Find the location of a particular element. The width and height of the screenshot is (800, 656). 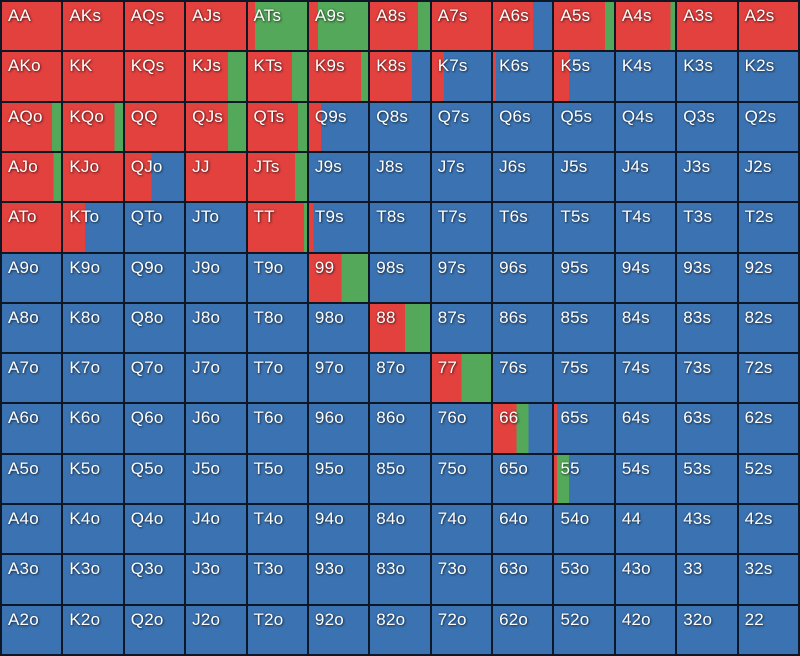

cell-AJs: AJs is located at coordinates (216, 26).